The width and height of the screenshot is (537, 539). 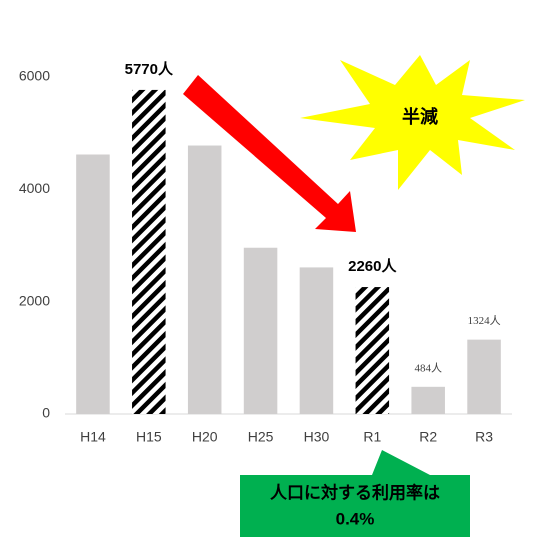 I want to click on data-label: 1324人, so click(x=484, y=320).